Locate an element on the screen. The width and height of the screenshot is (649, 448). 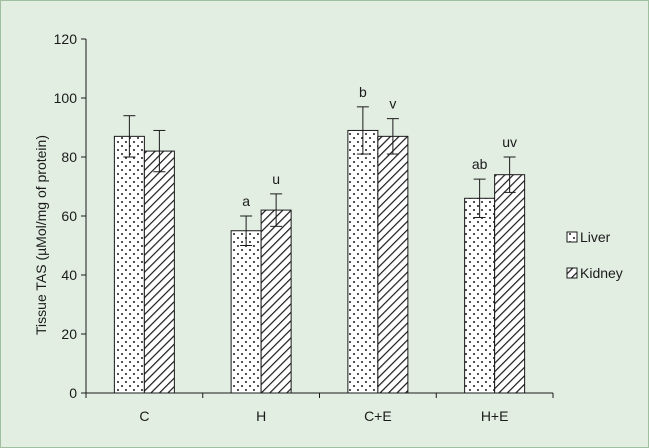
y-tick-label: 60 is located at coordinates (69, 216).